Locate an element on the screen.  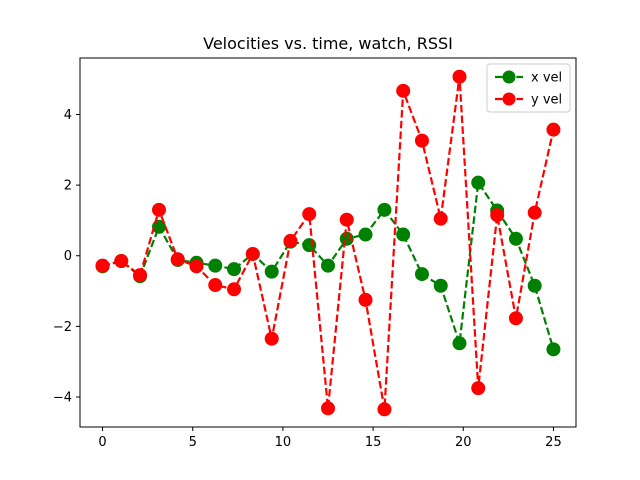
legend: x vel y vel is located at coordinates (528, 88).